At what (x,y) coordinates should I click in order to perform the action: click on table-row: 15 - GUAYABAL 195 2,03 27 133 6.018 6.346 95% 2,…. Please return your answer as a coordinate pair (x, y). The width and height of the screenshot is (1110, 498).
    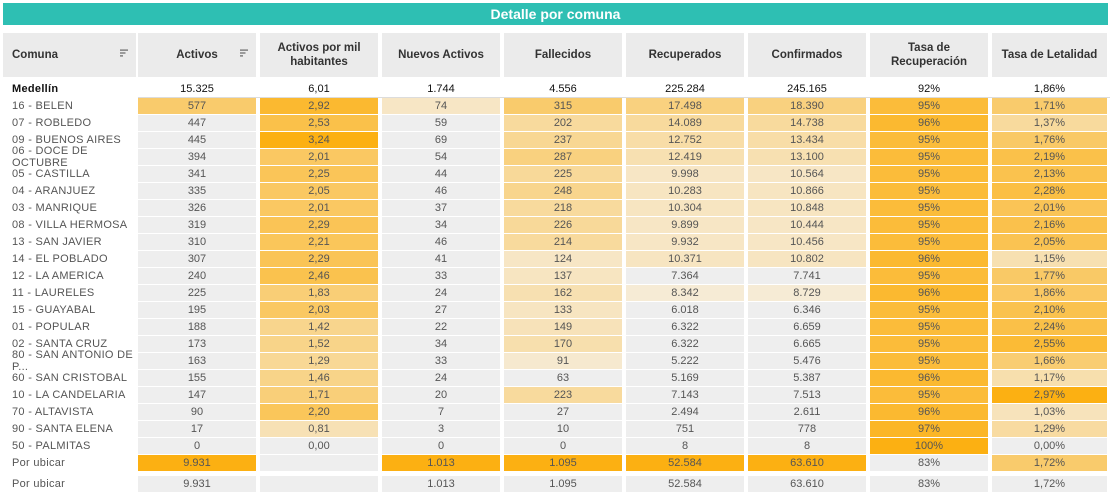
    Looking at the image, I should click on (555, 310).